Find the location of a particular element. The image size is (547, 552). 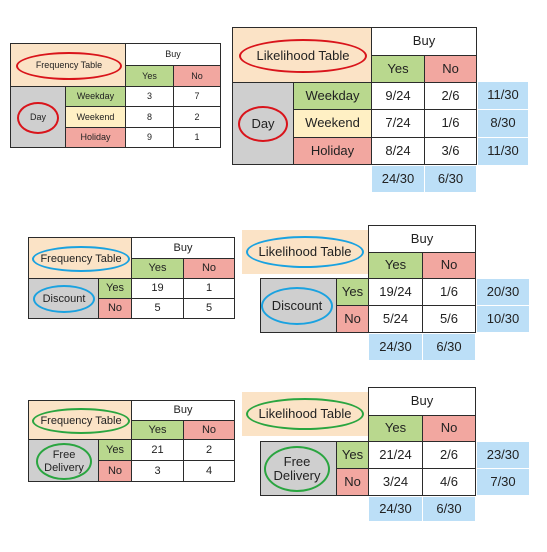

cell-value: 2 is located at coordinates (209, 450).